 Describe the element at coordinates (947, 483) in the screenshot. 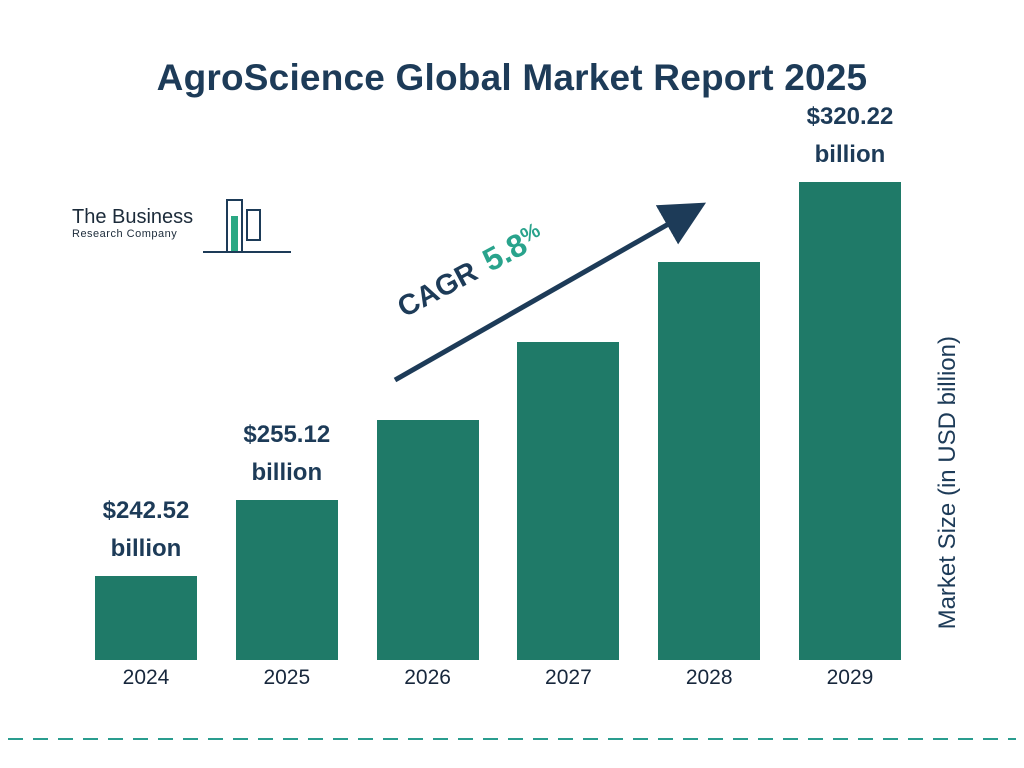

I see `y-axis-label: Market Size (in USD billion)` at that location.